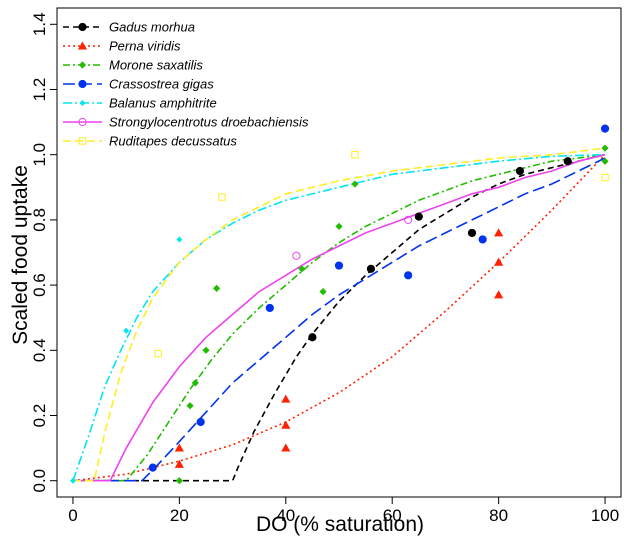 The height and width of the screenshot is (537, 624). Describe the element at coordinates (343, 511) in the screenshot. I see `x-axis: 0 20 40 60 80 100` at that location.